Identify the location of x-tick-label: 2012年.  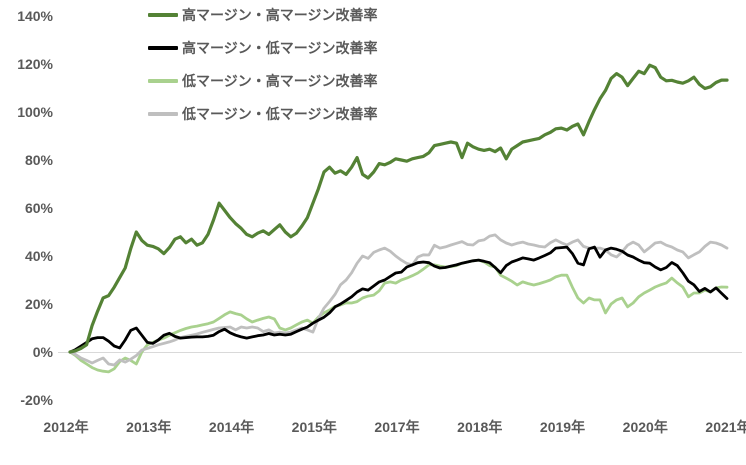
(66, 427).